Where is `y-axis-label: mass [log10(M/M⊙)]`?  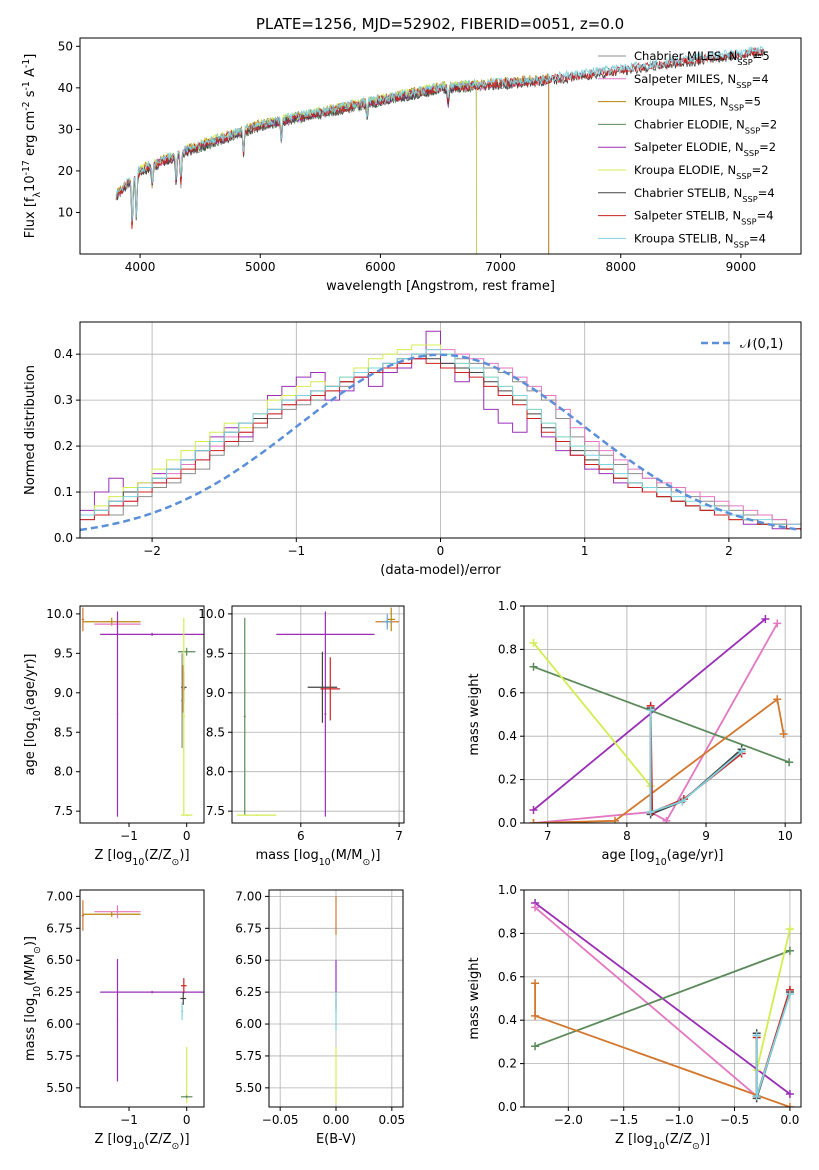 y-axis-label: mass [log10(M/M⊙)] is located at coordinates (33, 998).